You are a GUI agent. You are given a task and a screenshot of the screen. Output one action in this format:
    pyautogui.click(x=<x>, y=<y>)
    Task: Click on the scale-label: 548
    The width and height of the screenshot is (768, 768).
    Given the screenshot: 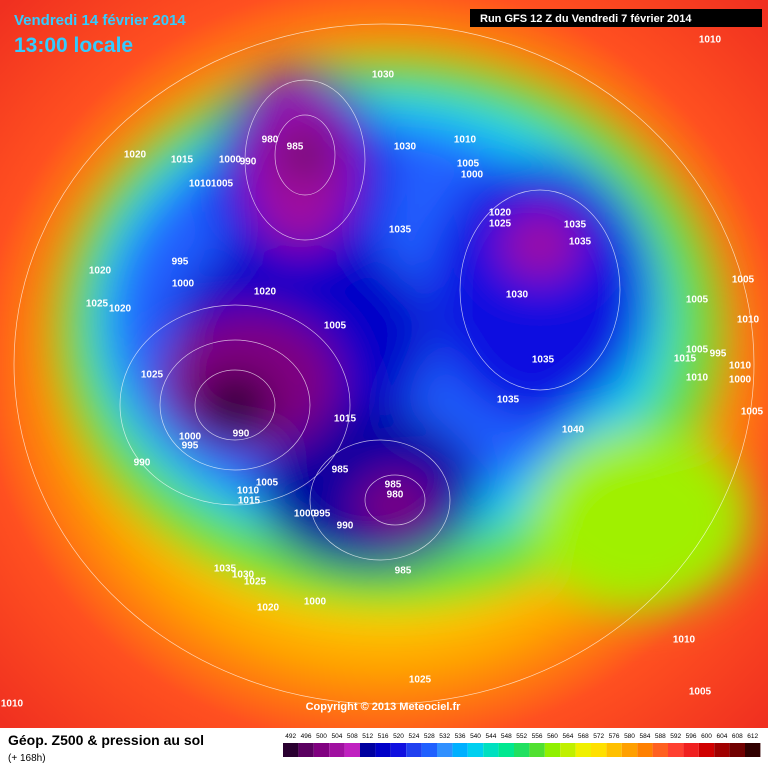 What is the action you would take?
    pyautogui.click(x=506, y=736)
    